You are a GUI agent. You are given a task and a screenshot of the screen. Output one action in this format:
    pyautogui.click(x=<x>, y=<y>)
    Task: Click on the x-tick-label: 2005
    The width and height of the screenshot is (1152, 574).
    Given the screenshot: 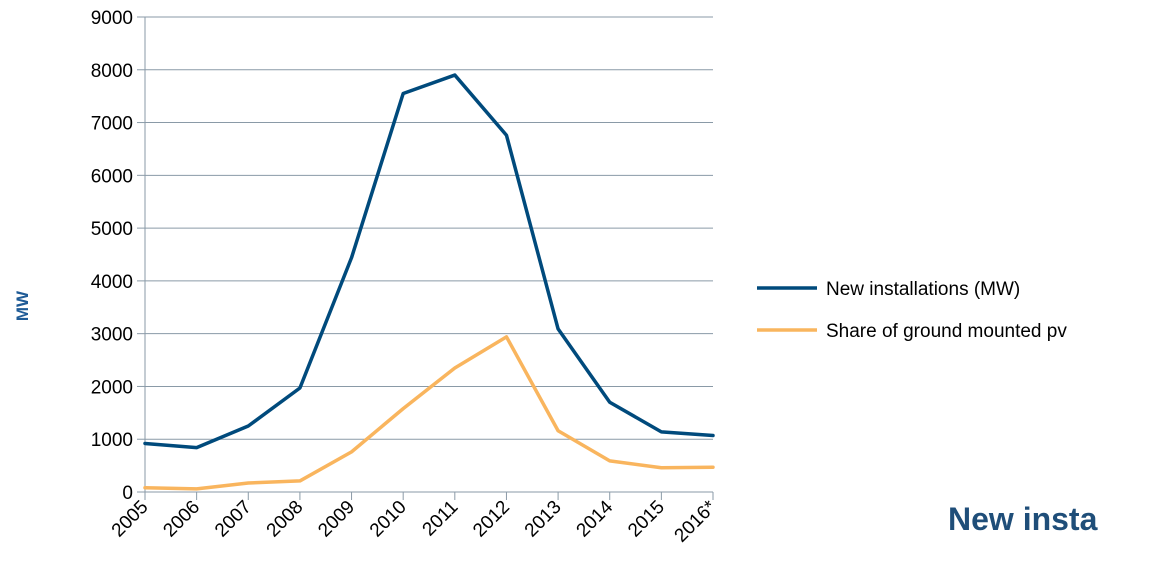 What is the action you would take?
    pyautogui.click(x=130, y=519)
    